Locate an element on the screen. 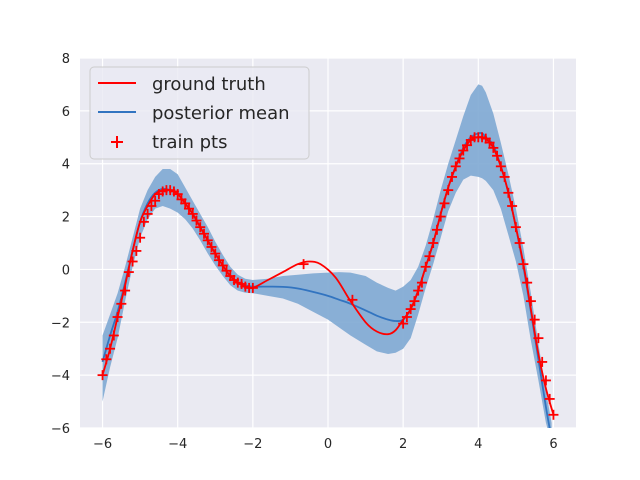 The width and height of the screenshot is (640, 480). x-axis-ticks: −6 −4 −2 0 2 4 6 is located at coordinates (325, 444).